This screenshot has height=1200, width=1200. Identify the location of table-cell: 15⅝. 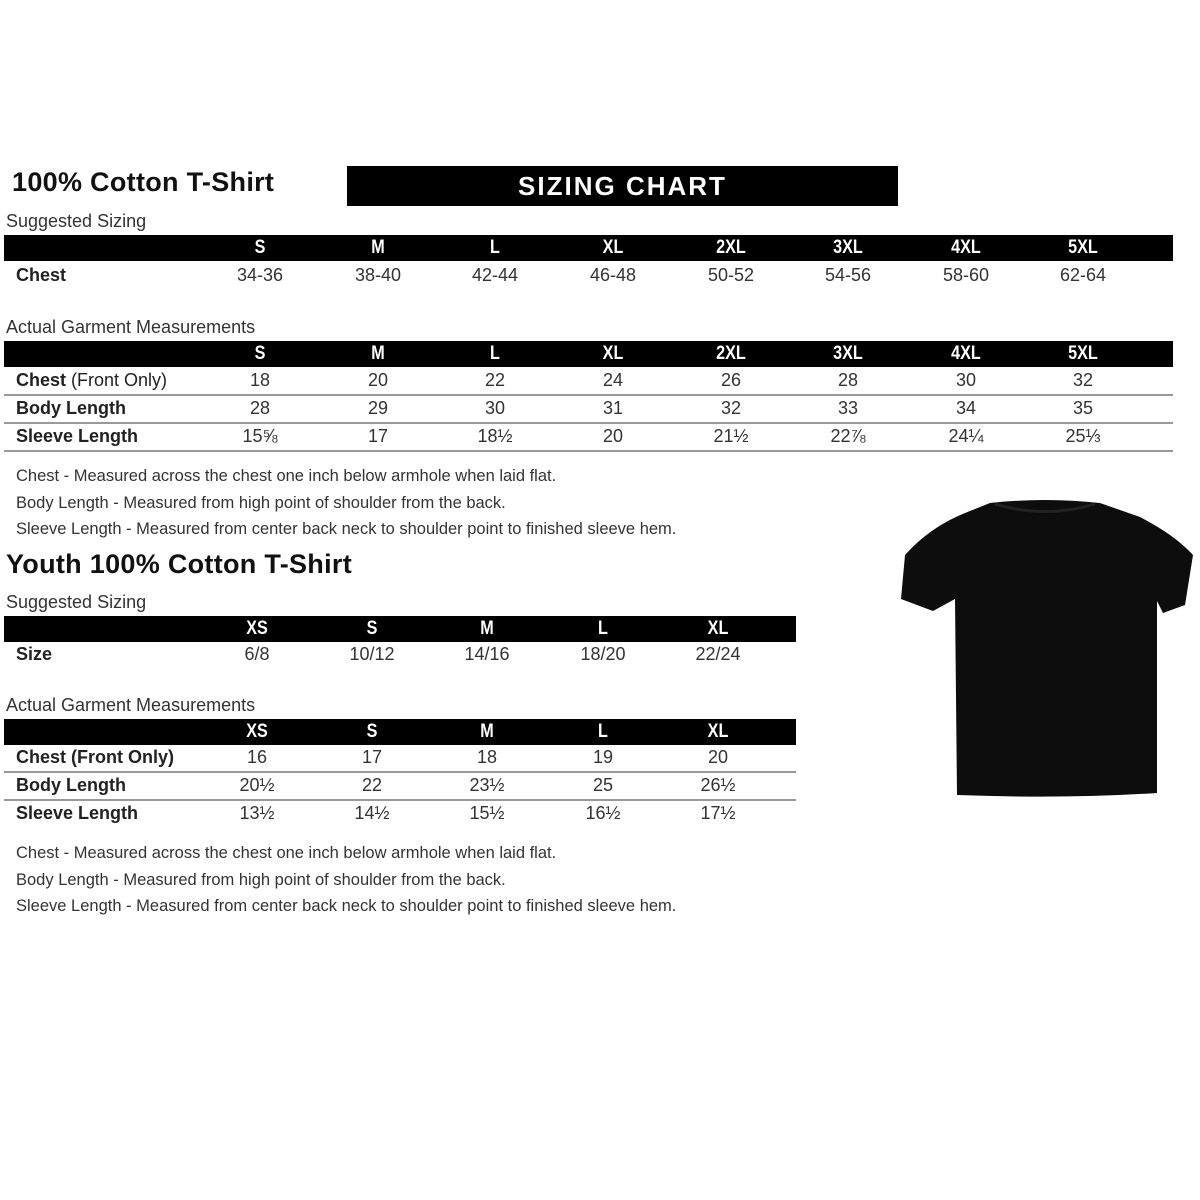
(260, 436).